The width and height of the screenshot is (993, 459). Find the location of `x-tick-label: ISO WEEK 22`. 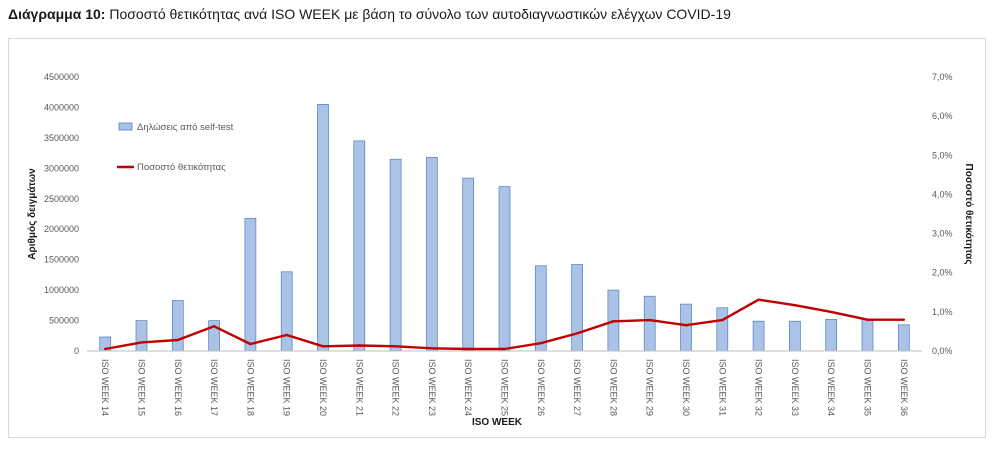

x-tick-label: ISO WEEK 22 is located at coordinates (396, 387).